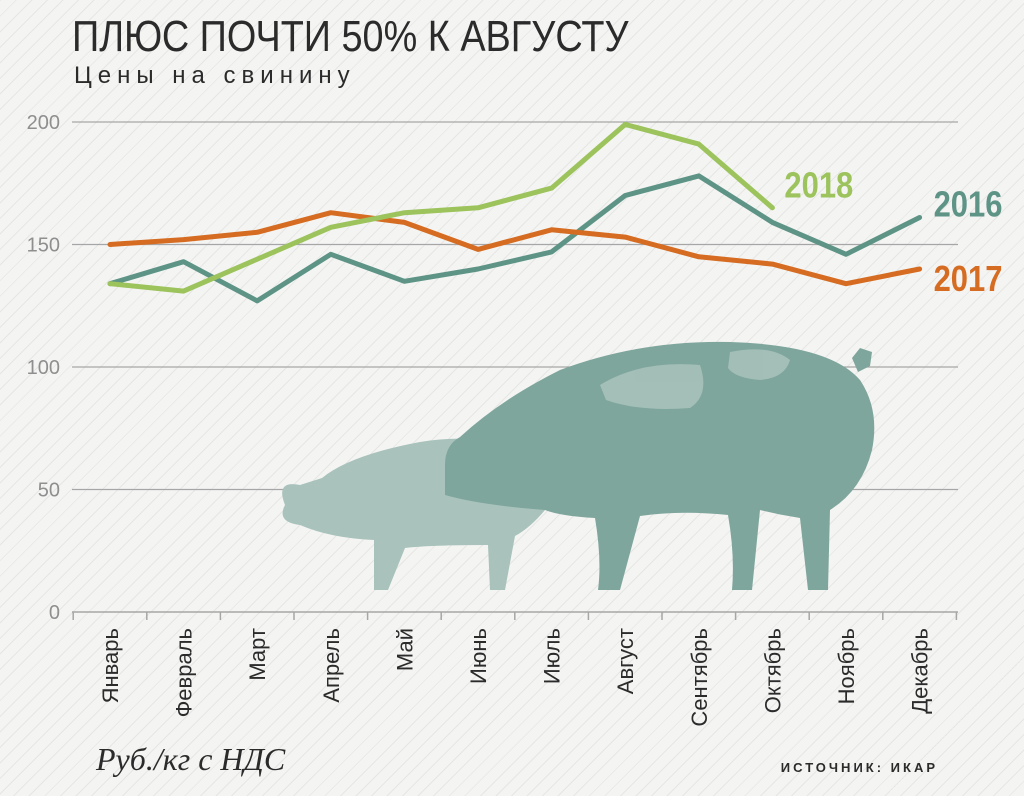 The width and height of the screenshot is (1024, 796). I want to click on x-tick-label: Февраль, so click(184, 672).